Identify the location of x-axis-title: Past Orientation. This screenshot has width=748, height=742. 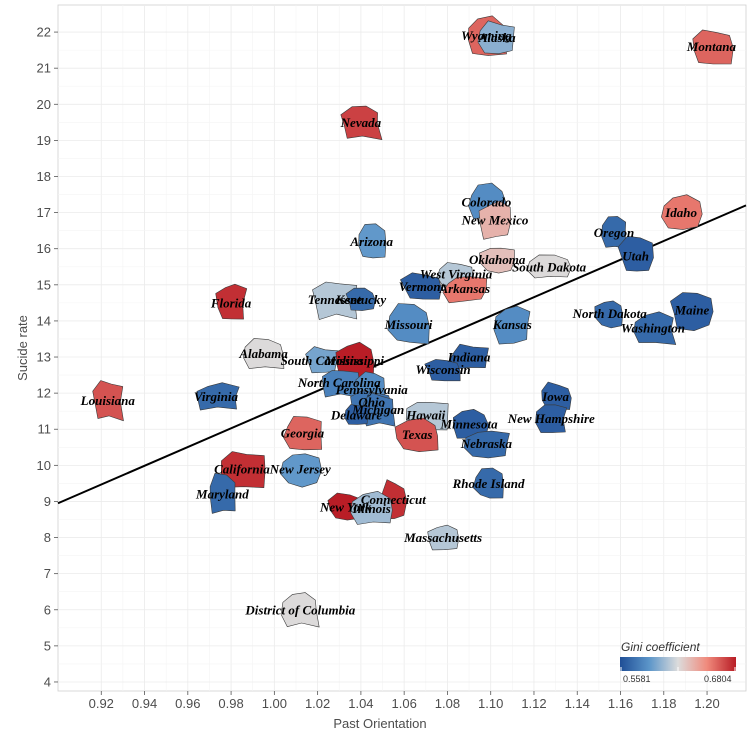
(379, 723).